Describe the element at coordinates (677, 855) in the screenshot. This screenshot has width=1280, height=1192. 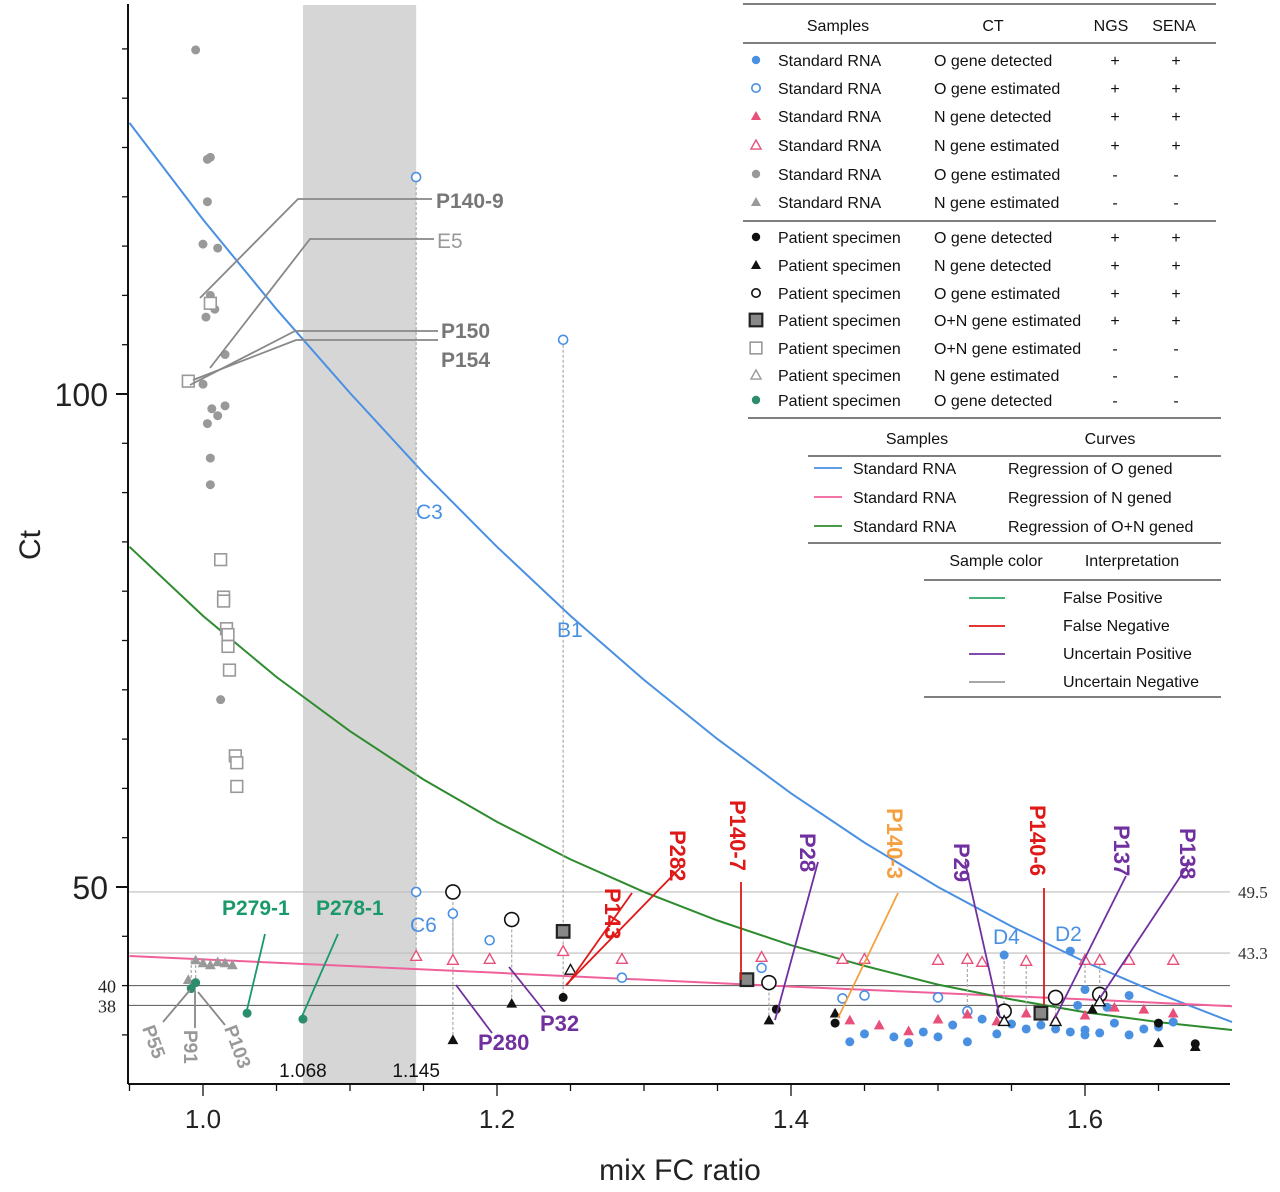
I see `annotation-label: P282` at that location.